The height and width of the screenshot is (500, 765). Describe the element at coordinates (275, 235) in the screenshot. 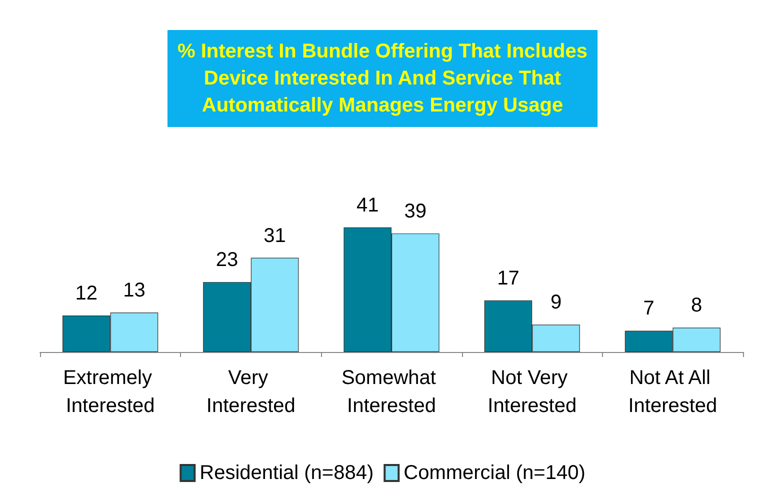

I see `data-label: 31` at that location.